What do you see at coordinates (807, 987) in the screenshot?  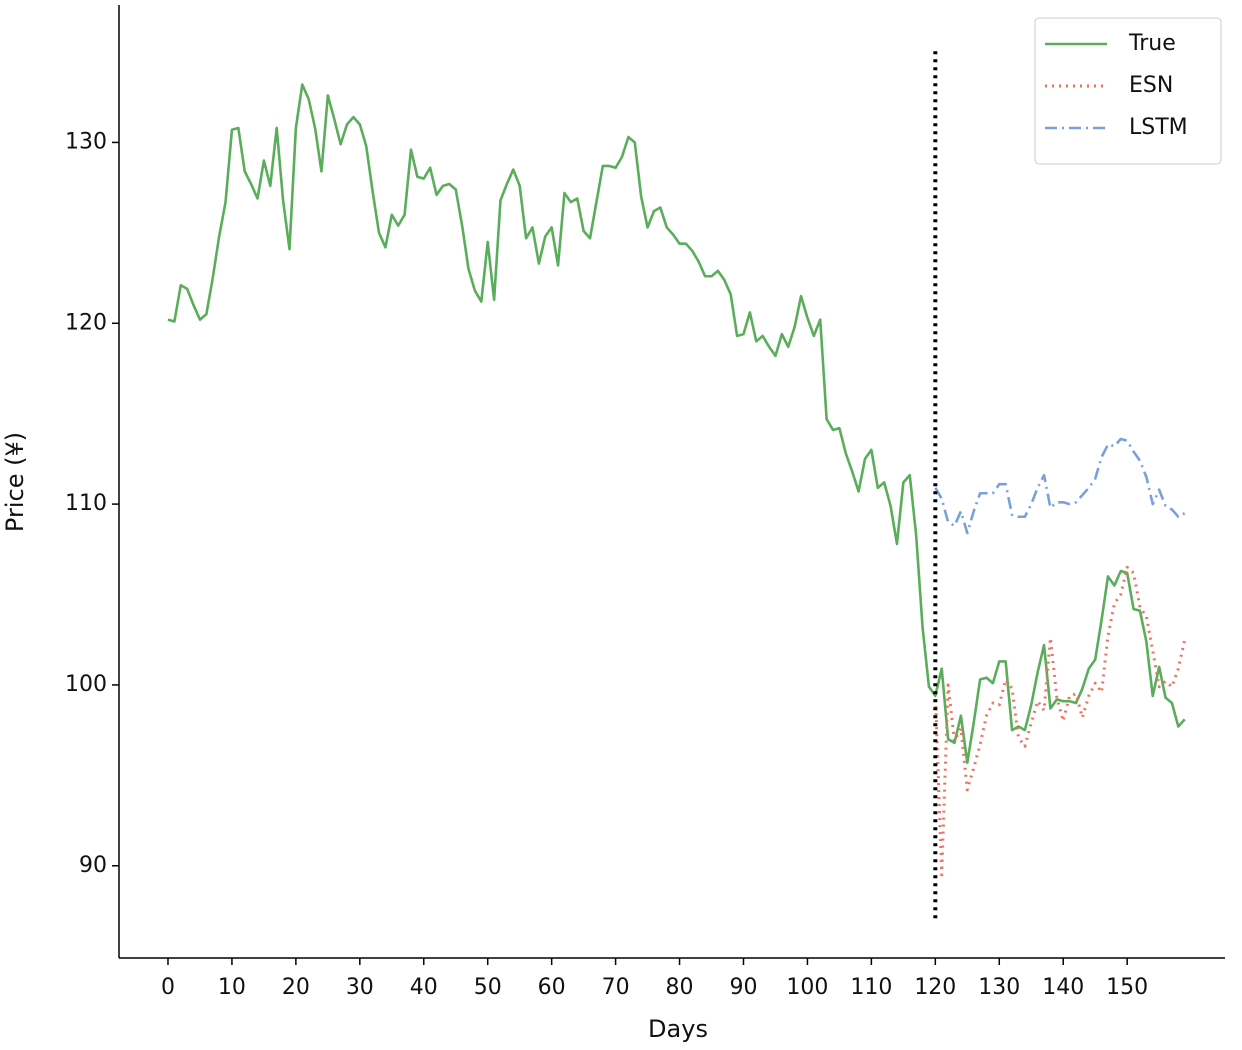 I see `x-tick-label: 100` at bounding box center [807, 987].